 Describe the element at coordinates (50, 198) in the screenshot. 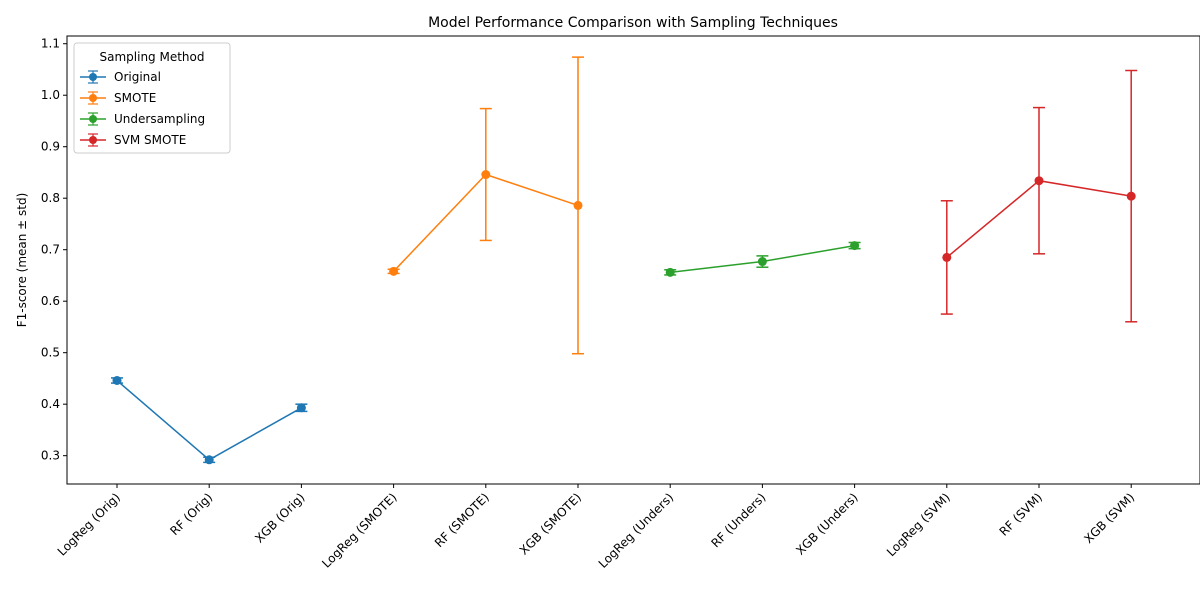

I see `y-tick-label: 0.8` at that location.